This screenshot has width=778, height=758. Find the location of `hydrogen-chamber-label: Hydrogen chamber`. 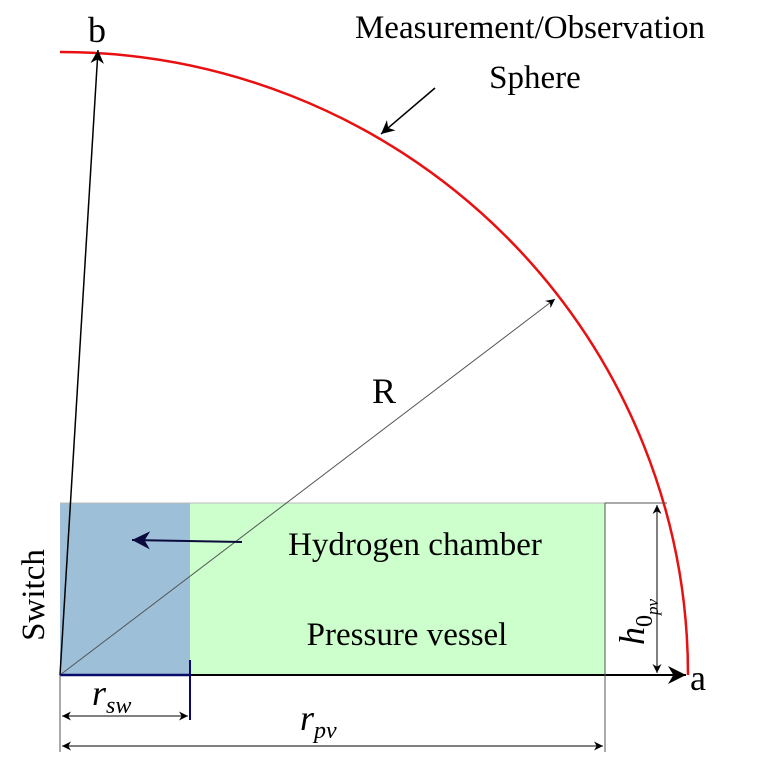

hydrogen-chamber-label: Hydrogen chamber is located at coordinates (415, 545).